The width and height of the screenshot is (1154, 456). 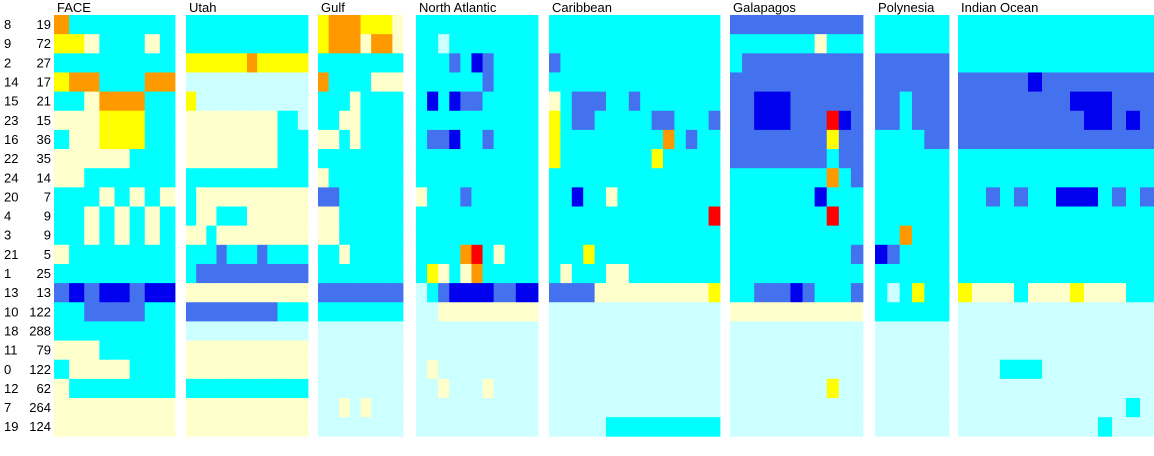 What do you see at coordinates (47, 254) in the screenshot?
I see `row-count-label: 5` at bounding box center [47, 254].